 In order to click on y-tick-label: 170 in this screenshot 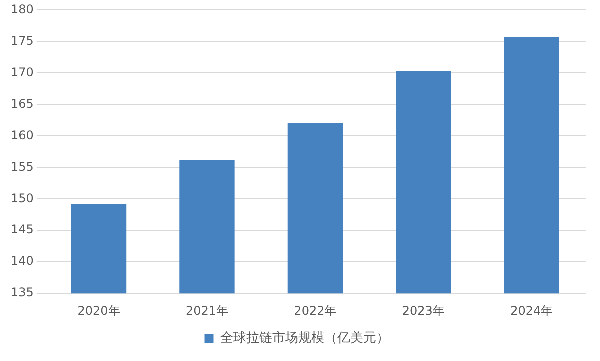, I will do `click(22, 72)`.